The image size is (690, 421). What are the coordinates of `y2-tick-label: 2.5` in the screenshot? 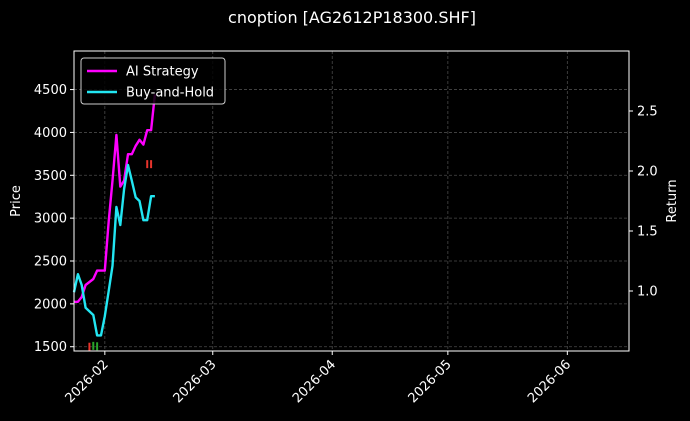 It's located at (647, 112).